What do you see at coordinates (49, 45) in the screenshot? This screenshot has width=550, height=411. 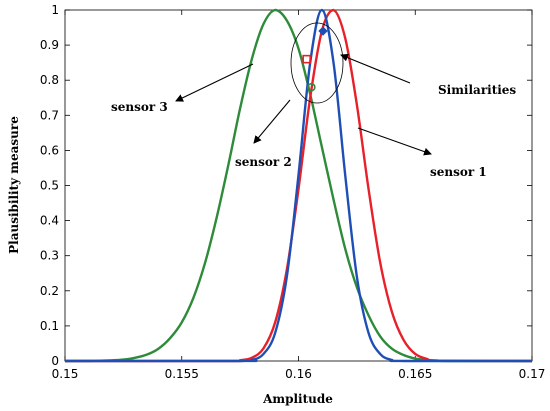 I see `y-tick-label: 0.9` at bounding box center [49, 45].